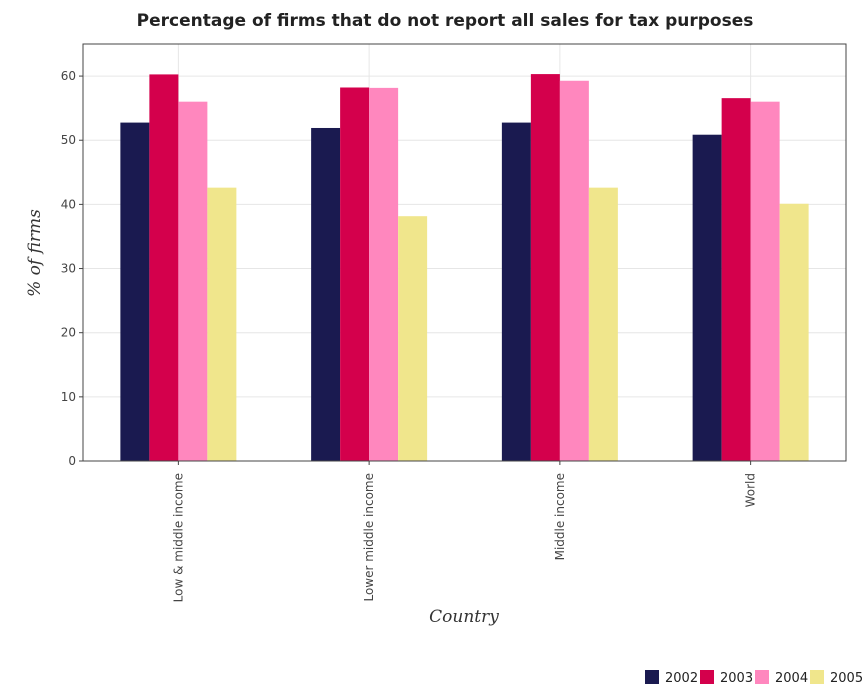 This screenshot has height=700, width=864. Describe the element at coordinates (791, 678) in the screenshot. I see `legend-label: 2004` at that location.